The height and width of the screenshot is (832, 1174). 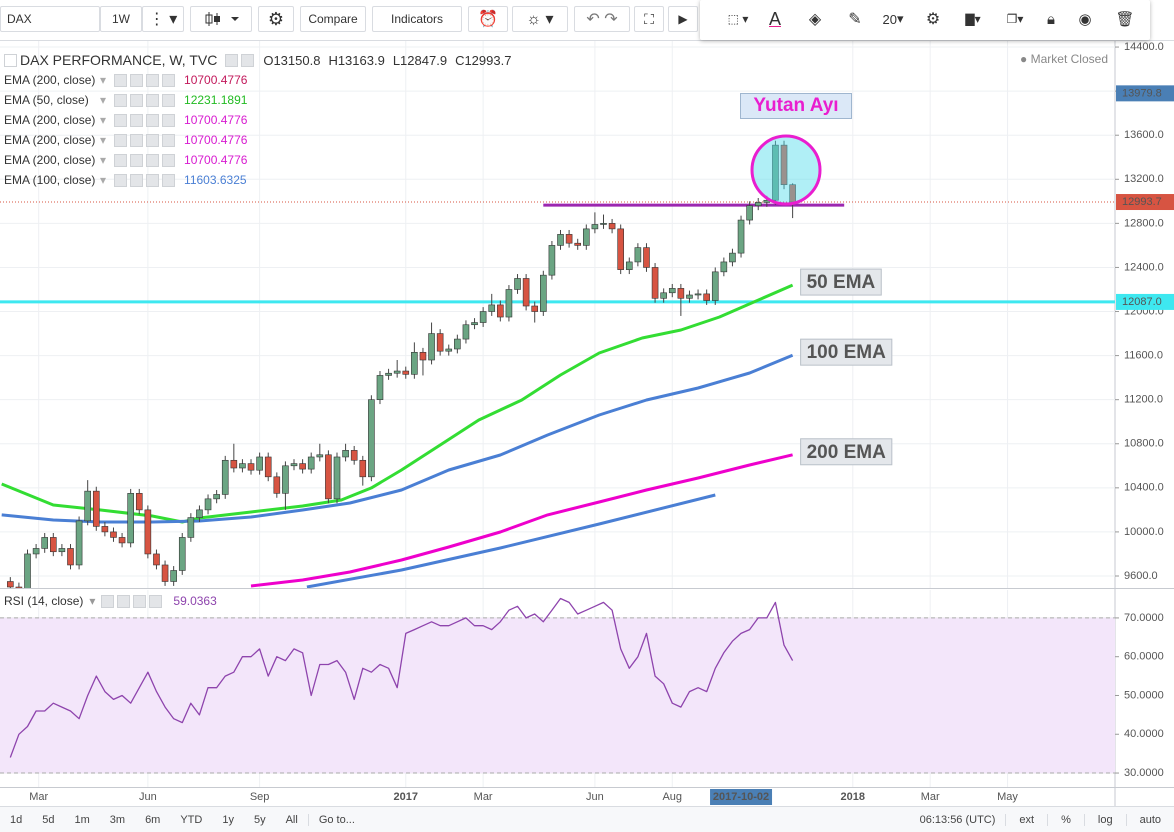 What do you see at coordinates (82, 819) in the screenshot?
I see `range-button: 1m` at bounding box center [82, 819].